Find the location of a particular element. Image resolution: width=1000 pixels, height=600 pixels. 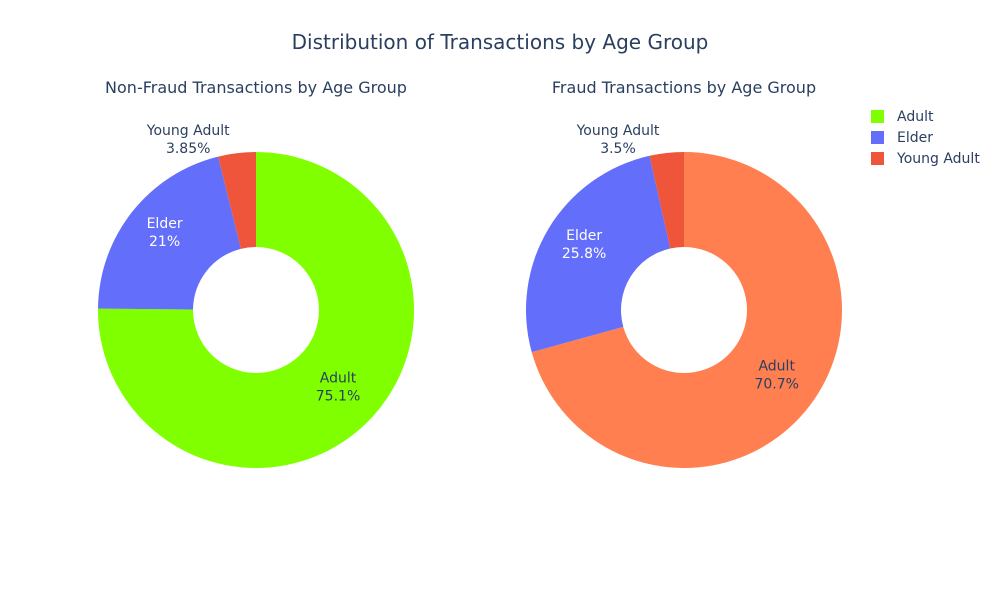

slice-label-value-non-fraud-adult: 75.1% is located at coordinates (338, 397).